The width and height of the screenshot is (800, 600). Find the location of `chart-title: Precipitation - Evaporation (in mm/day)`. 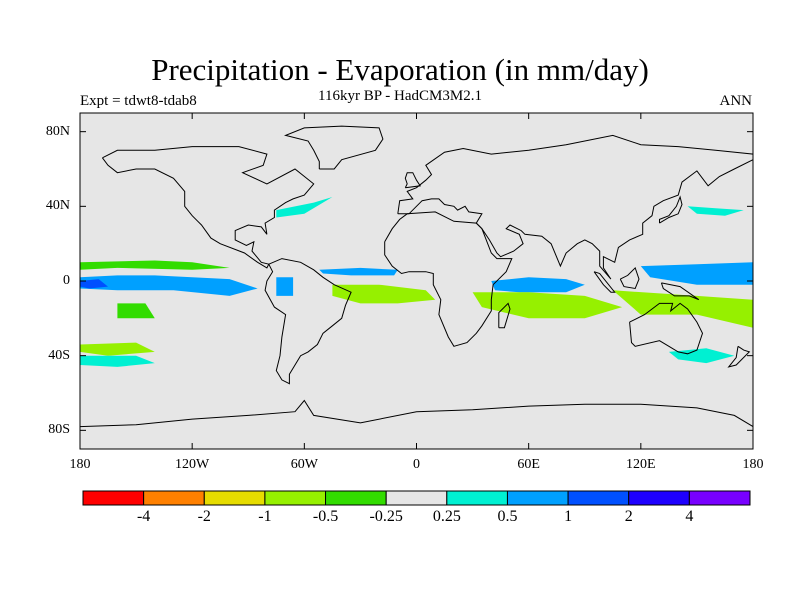

chart-title: Precipitation - Evaporation (in mm/day) is located at coordinates (400, 69).